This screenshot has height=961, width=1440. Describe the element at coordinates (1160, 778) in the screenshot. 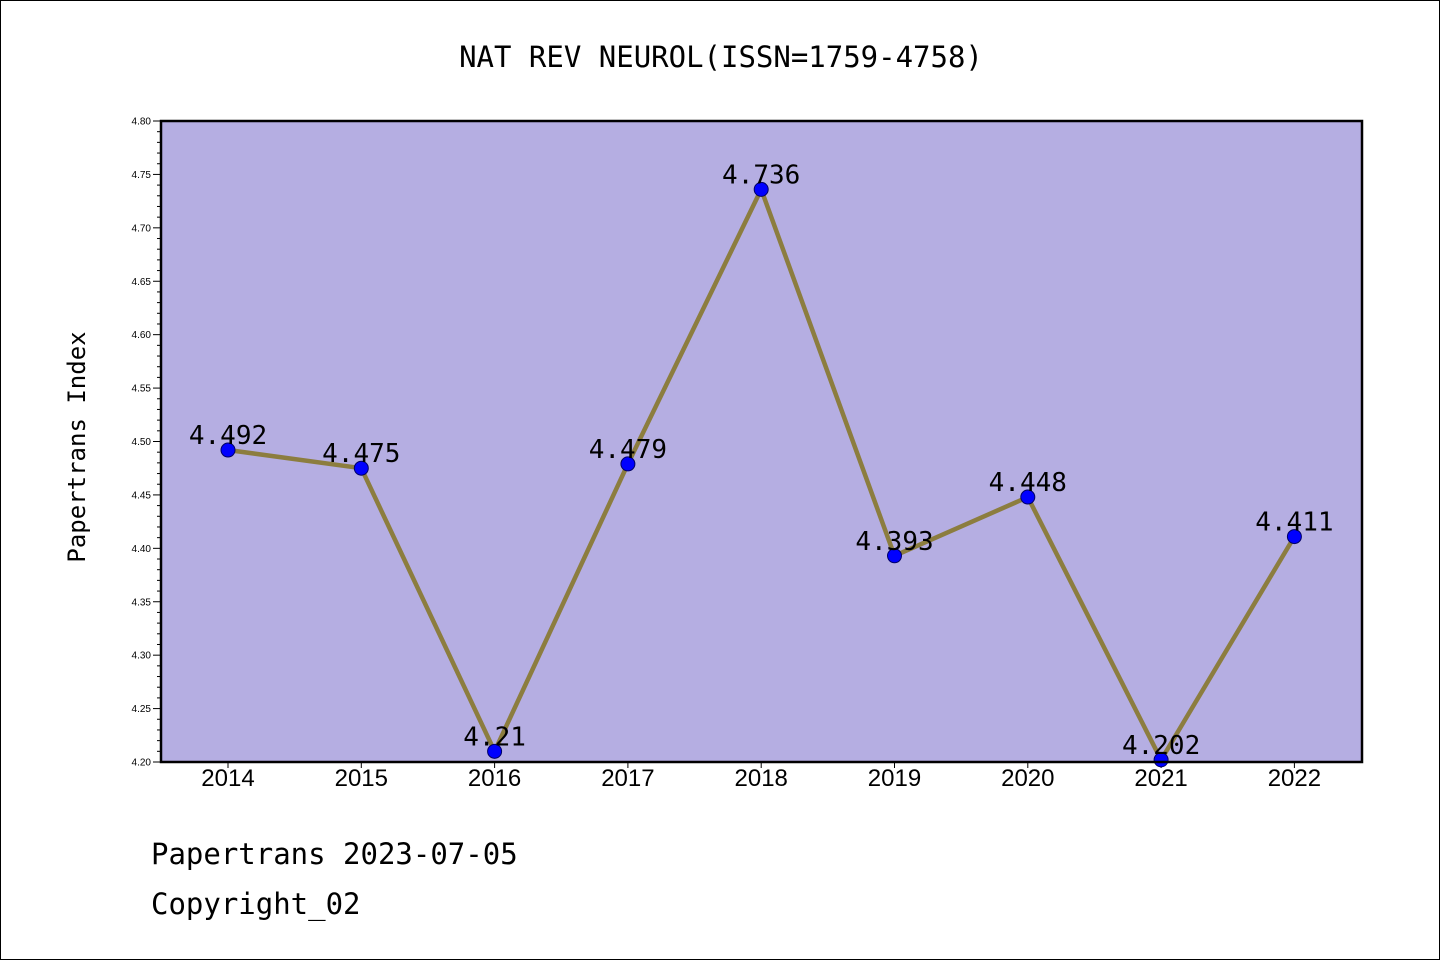

I see `x-tick-label: 2021` at that location.